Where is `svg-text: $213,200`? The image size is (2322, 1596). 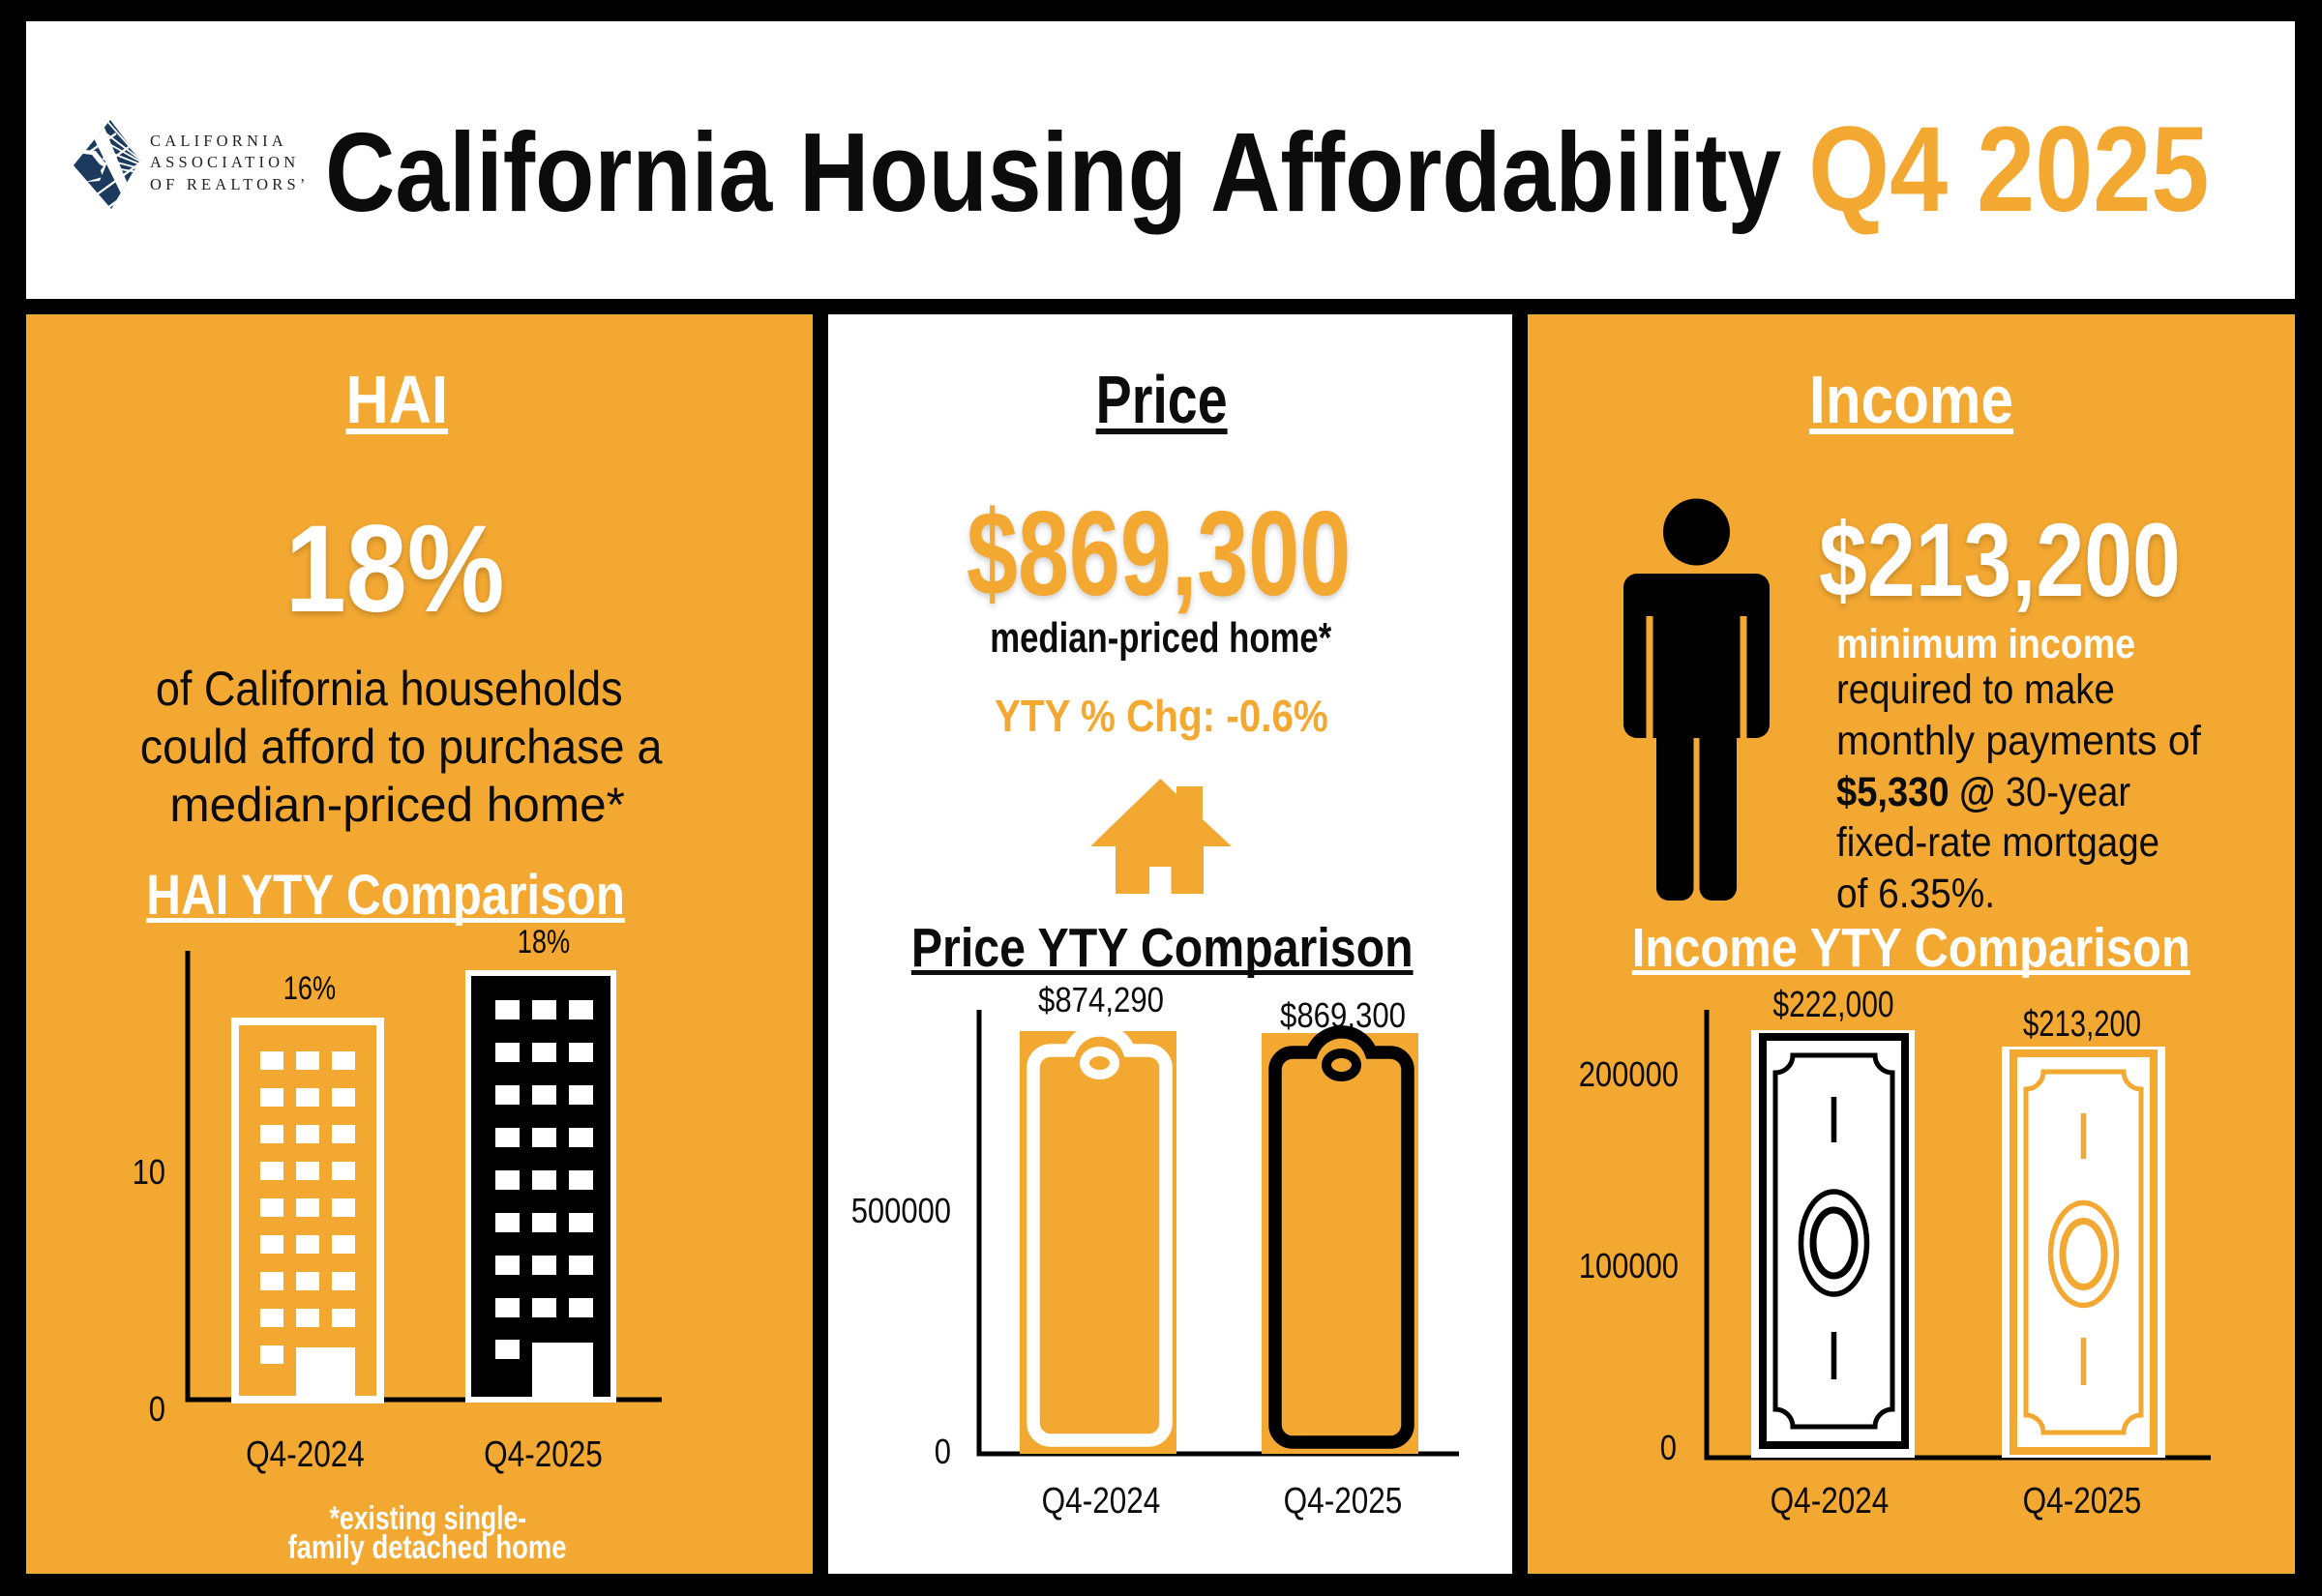
svg-text: $213,200 is located at coordinates (2082, 1024).